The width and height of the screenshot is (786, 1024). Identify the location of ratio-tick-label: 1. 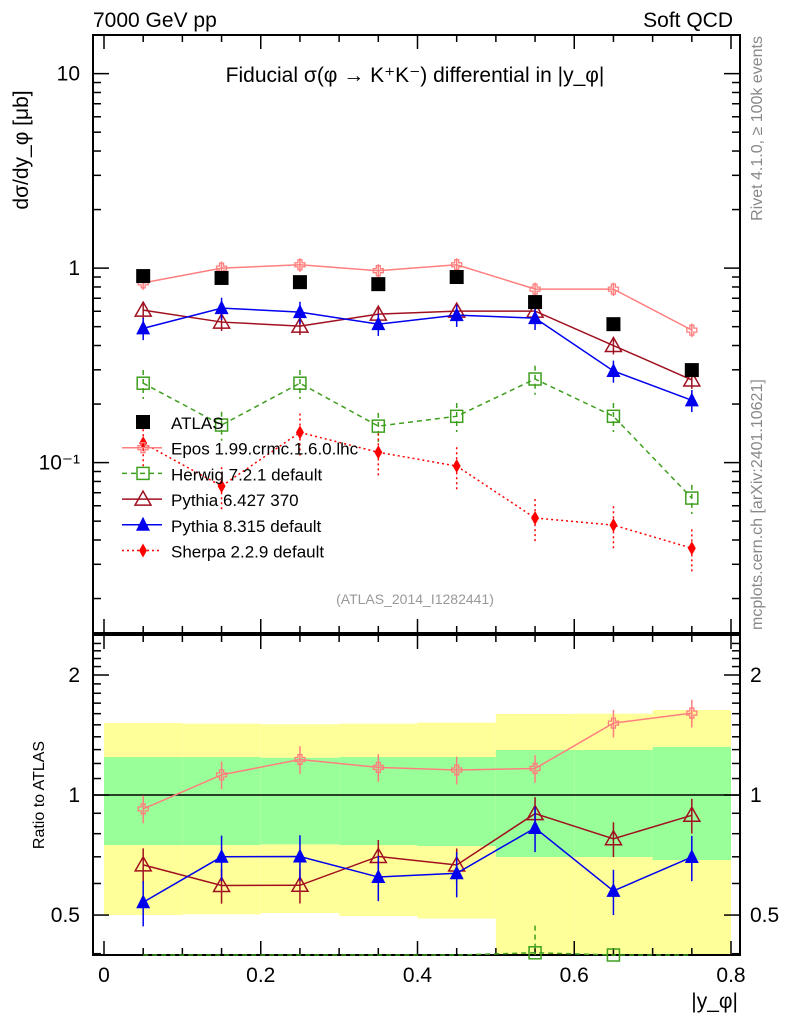
(74, 795).